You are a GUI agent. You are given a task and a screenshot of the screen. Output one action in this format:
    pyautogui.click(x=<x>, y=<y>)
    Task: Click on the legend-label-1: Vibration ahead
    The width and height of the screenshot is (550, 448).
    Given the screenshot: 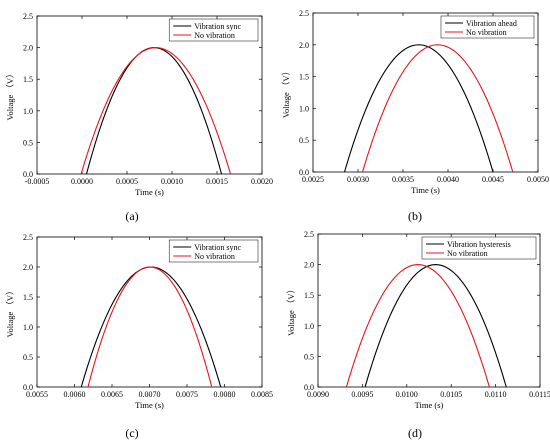 What is the action you would take?
    pyautogui.click(x=491, y=23)
    